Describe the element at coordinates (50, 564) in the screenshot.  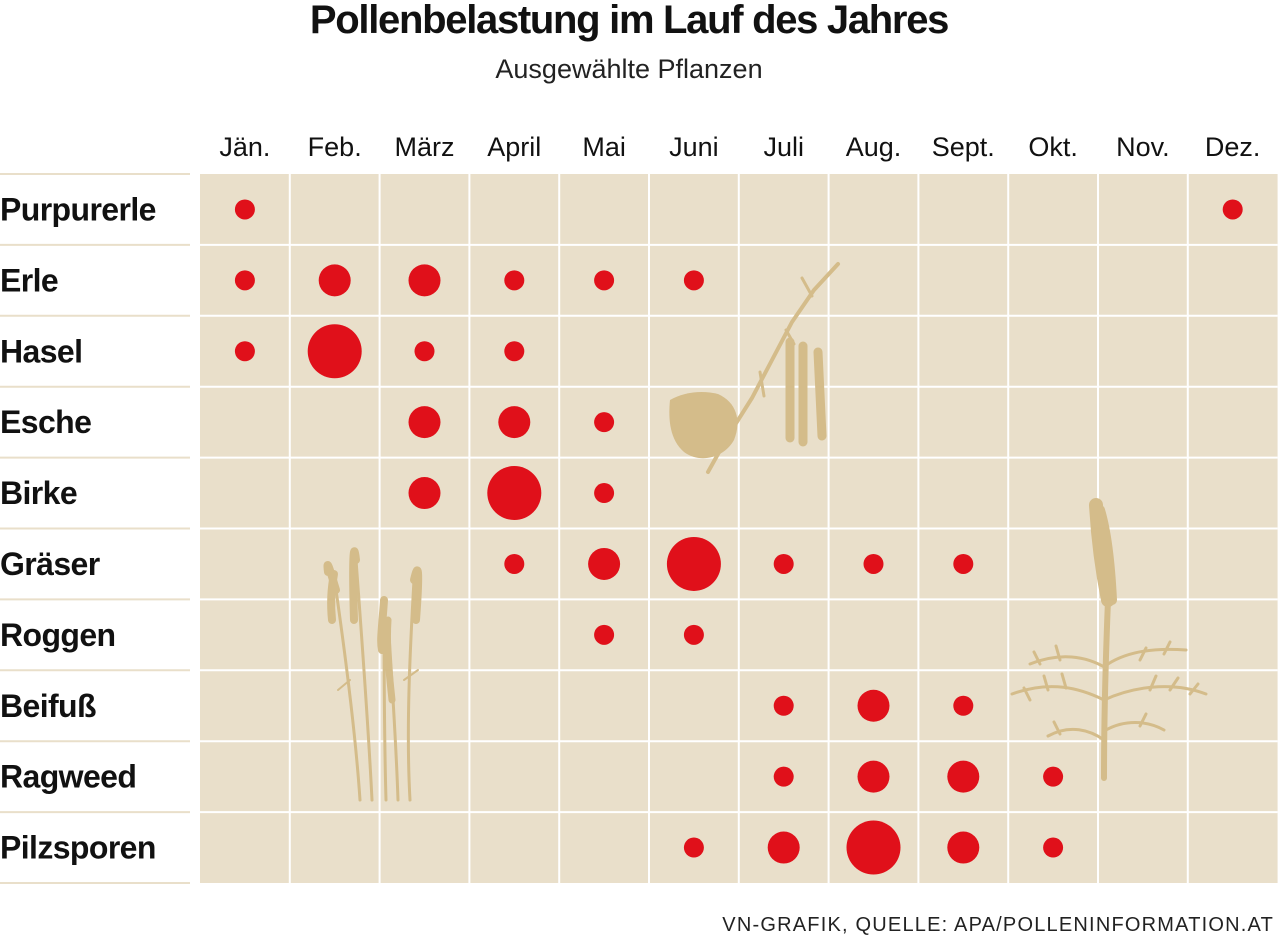
I see `row-label: Gräser` at that location.